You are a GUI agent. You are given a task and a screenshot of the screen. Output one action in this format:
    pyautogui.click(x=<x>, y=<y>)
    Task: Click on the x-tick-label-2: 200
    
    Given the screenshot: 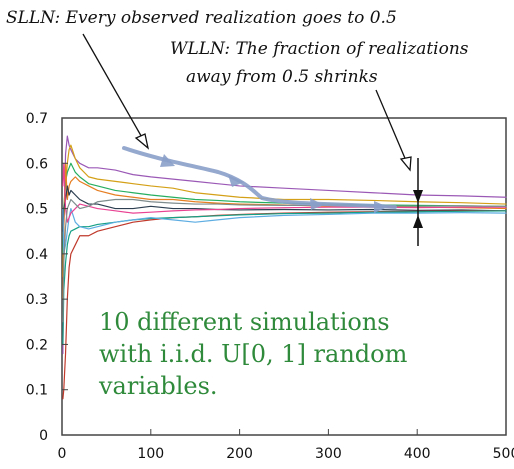 What is the action you would take?
    pyautogui.click(x=239, y=454)
    